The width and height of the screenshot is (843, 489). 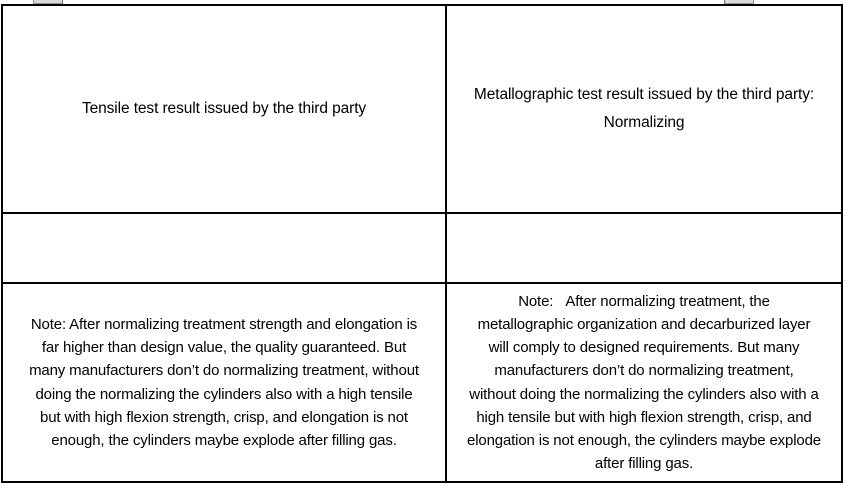 What do you see at coordinates (48, 2) in the screenshot?
I see `cropped-ui-handle-left-icon` at bounding box center [48, 2].